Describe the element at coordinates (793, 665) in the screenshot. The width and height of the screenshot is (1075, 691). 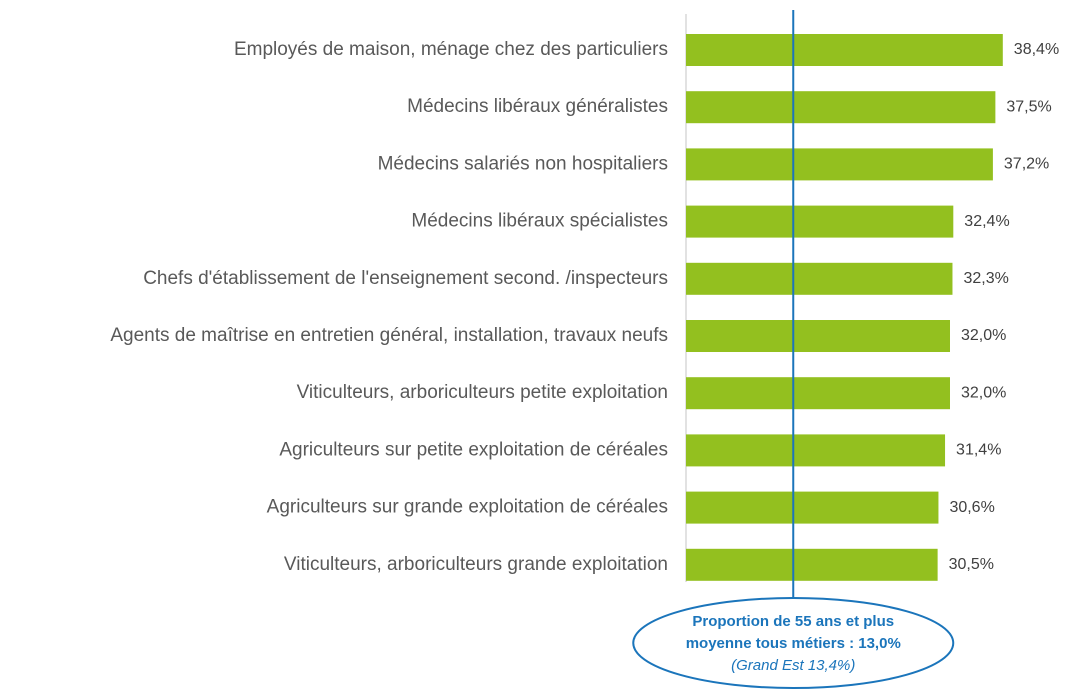
I see `annotation-text: (Grand Est 13,4%)` at that location.